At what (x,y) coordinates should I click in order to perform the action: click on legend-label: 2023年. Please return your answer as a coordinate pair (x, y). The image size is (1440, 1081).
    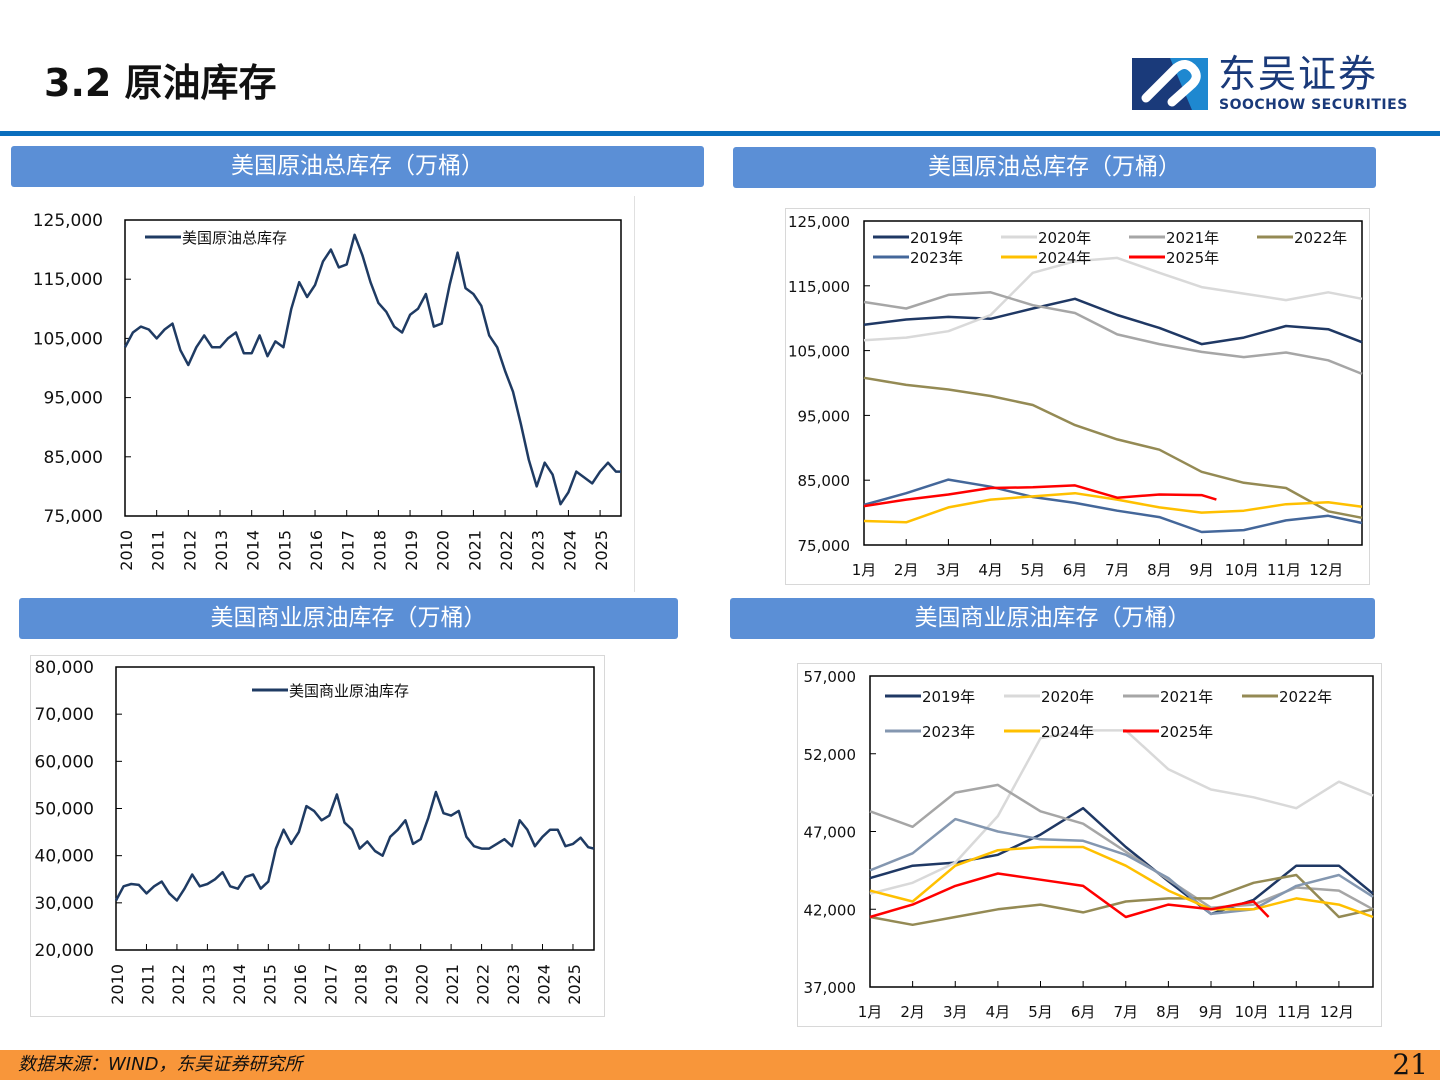
    Looking at the image, I should click on (948, 732).